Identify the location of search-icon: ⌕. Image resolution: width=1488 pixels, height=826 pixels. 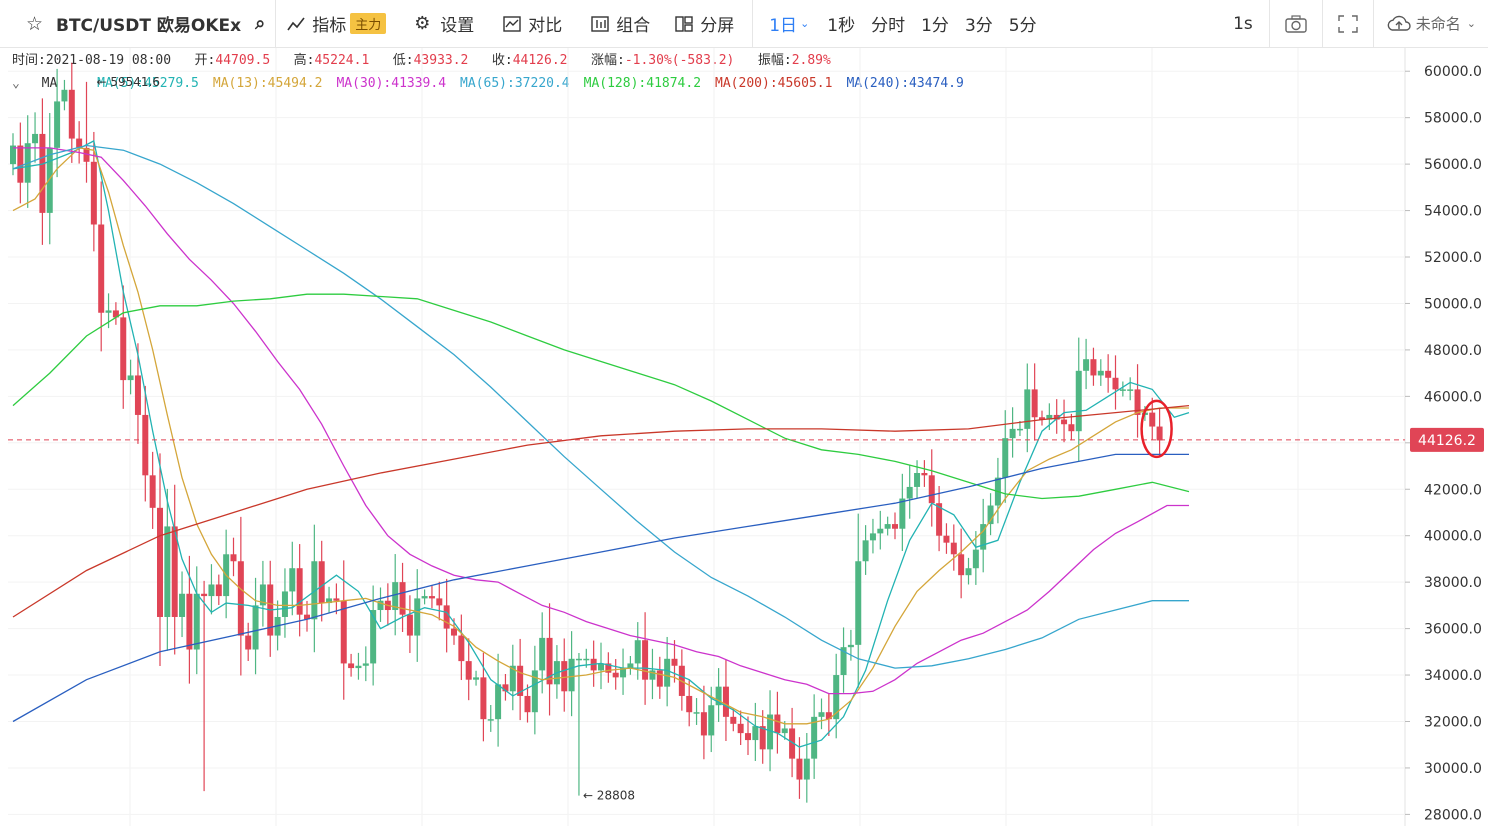
(260, 23).